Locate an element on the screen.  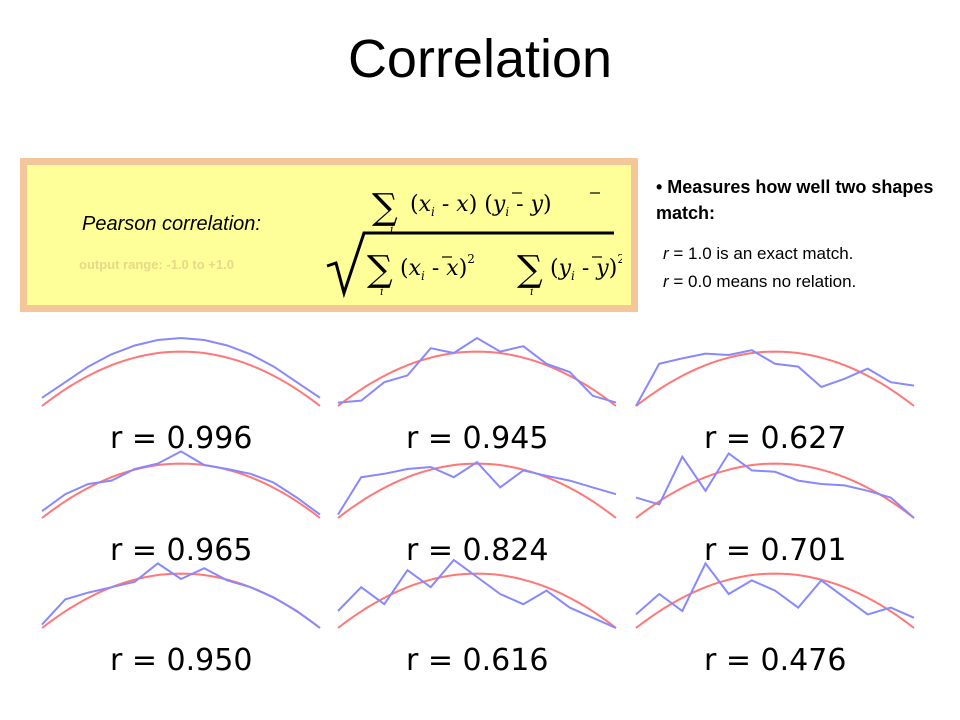
bullet-text: • Measures how well two shapes match: is located at coordinates (795, 200).